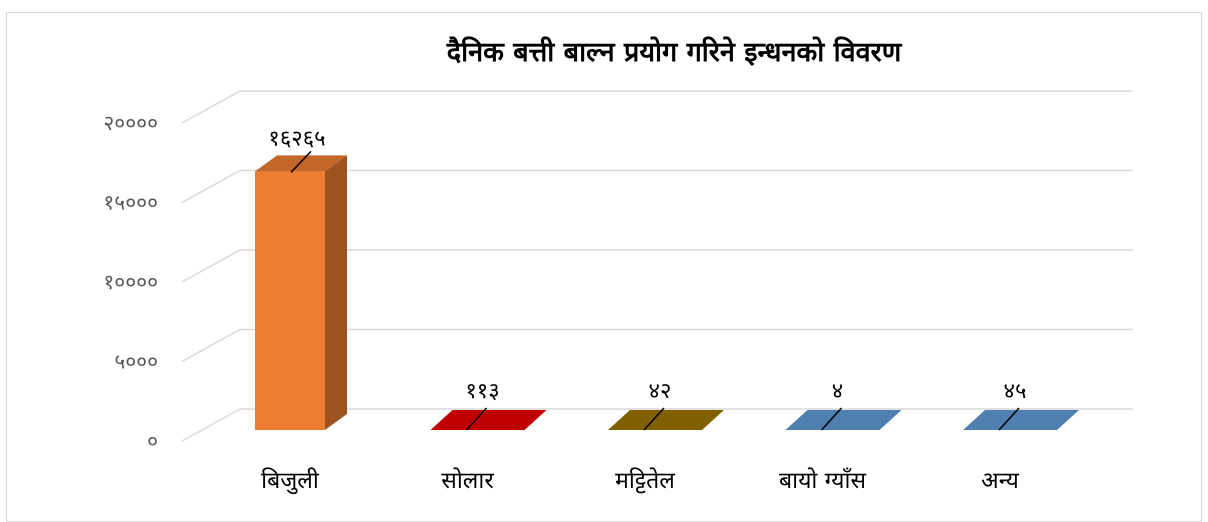  I want to click on y-tick-label: १५०००, so click(130, 203).